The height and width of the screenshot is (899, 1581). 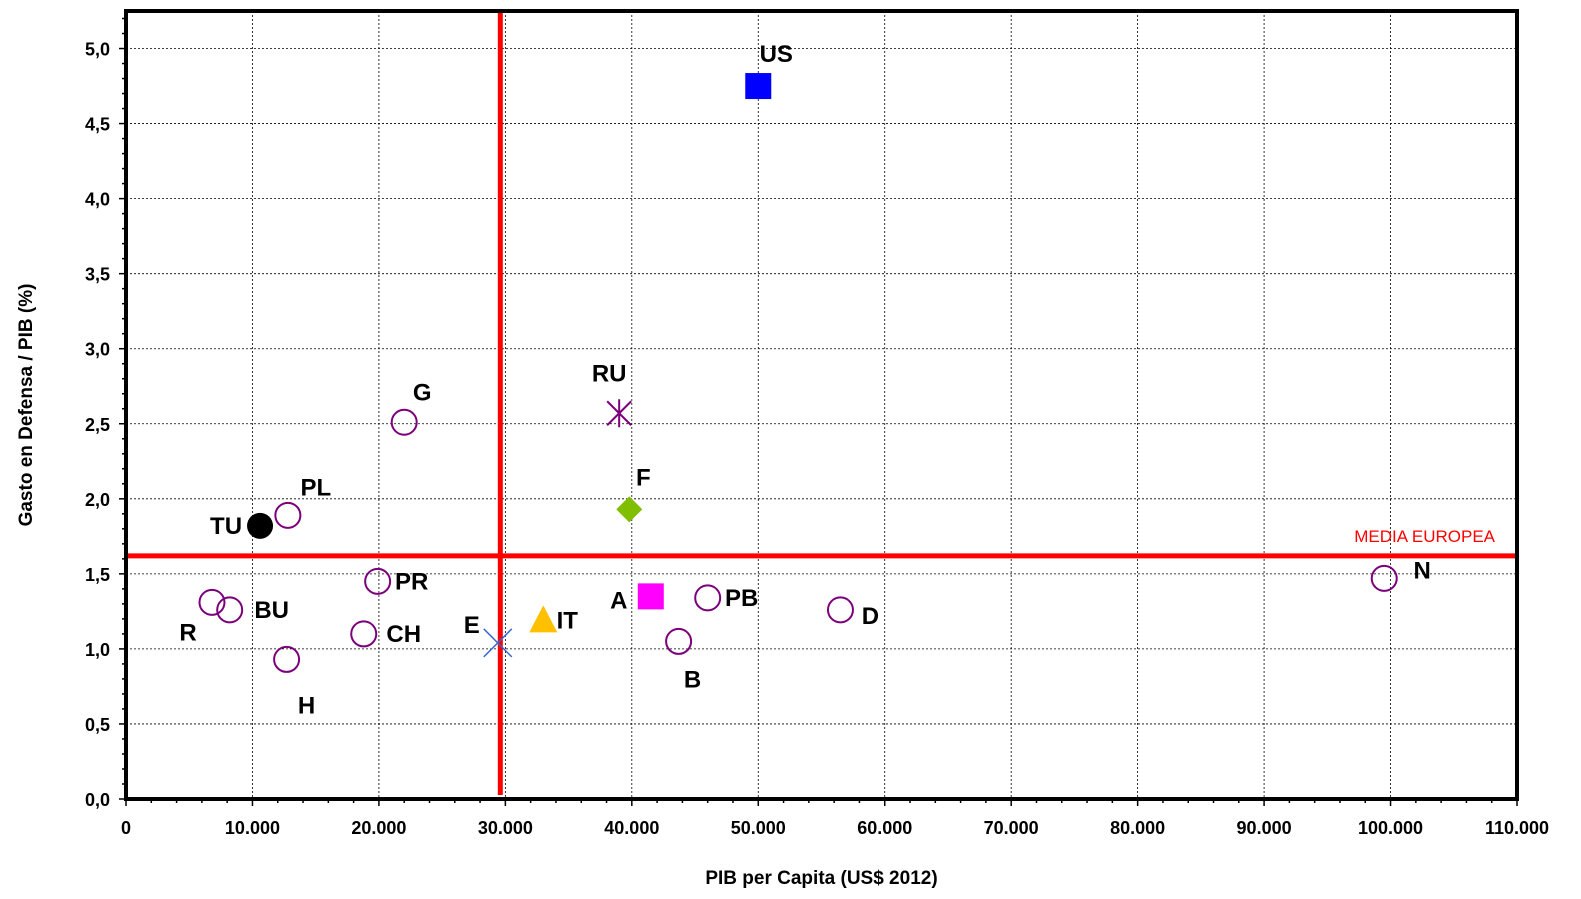 What do you see at coordinates (378, 828) in the screenshot?
I see `x-tick-label: 20.000` at bounding box center [378, 828].